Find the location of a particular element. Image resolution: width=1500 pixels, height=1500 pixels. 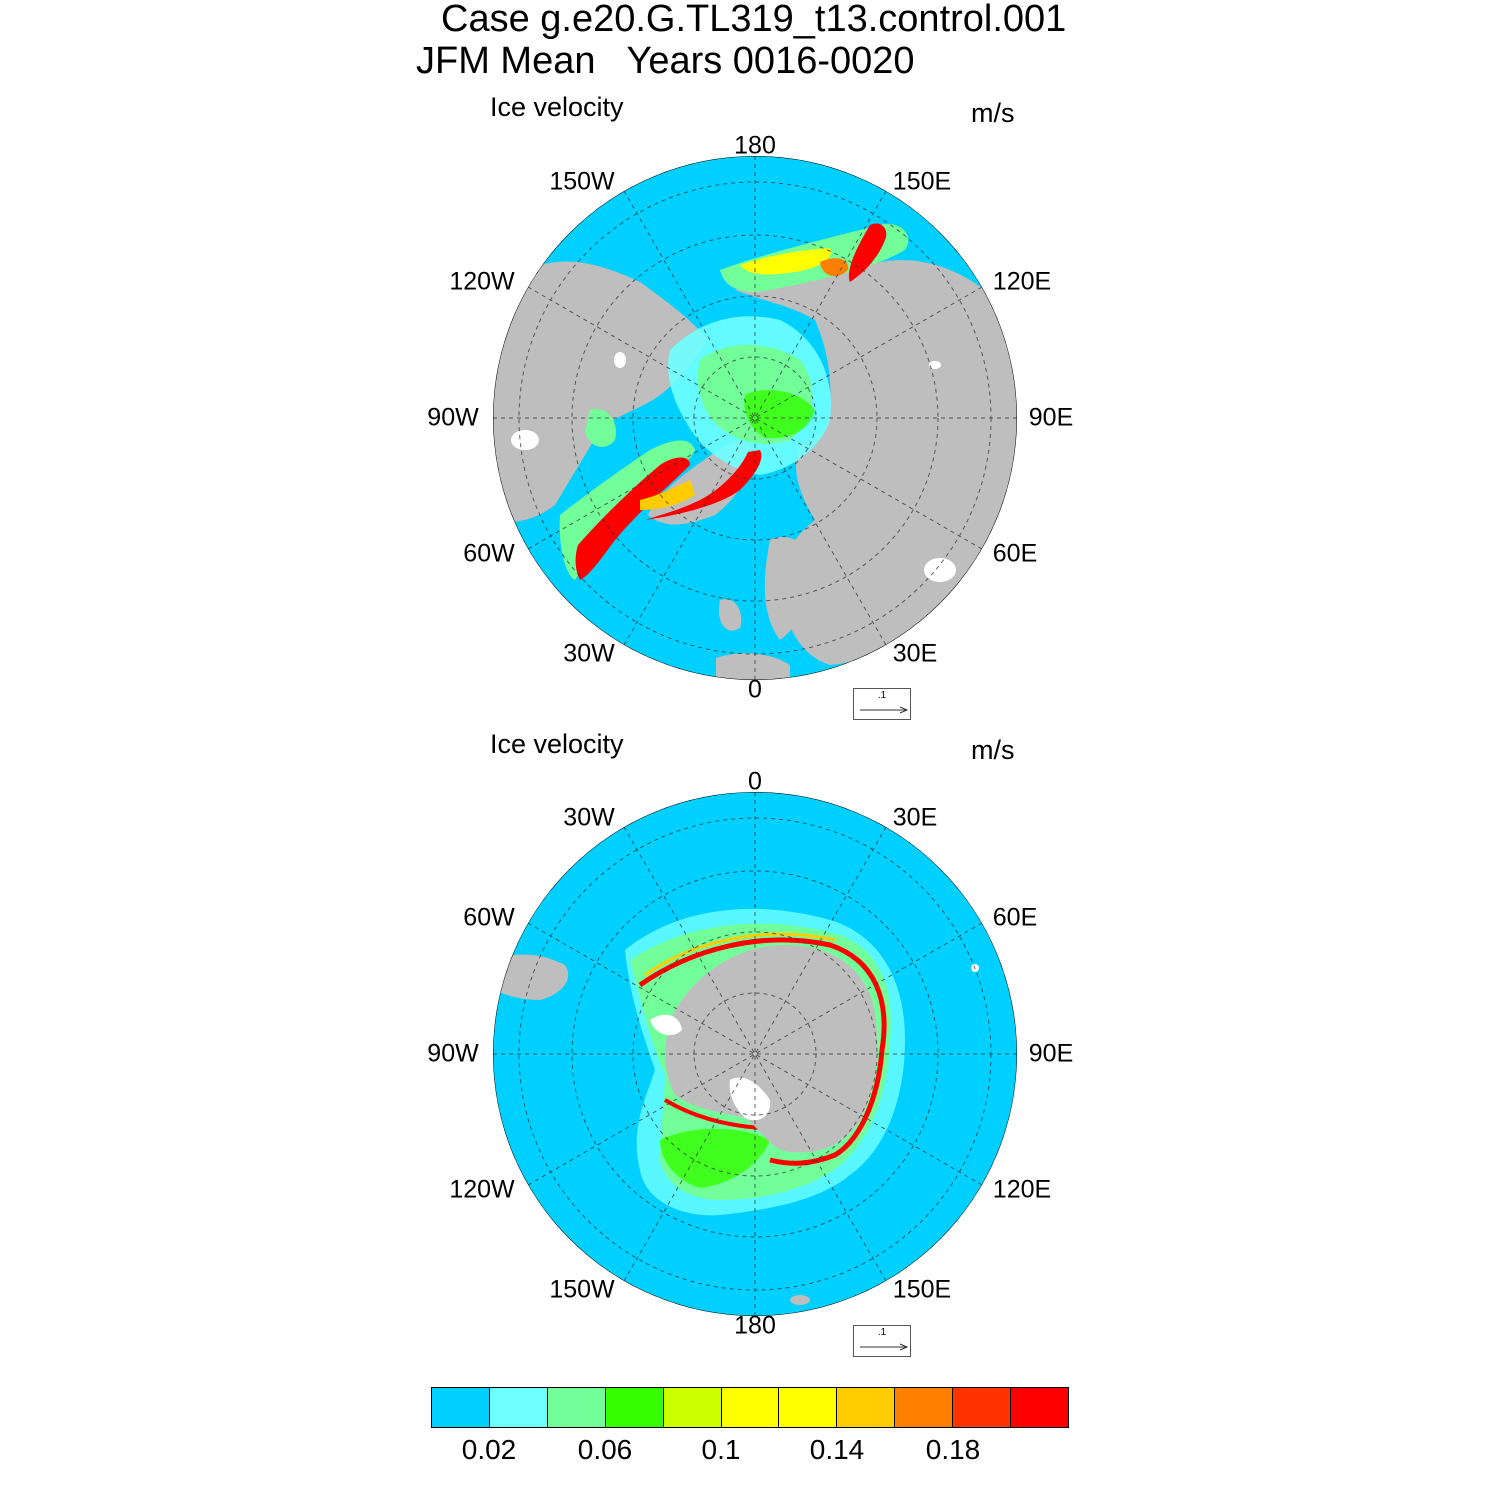

south-lon-label: 60E is located at coordinates (1015, 917).